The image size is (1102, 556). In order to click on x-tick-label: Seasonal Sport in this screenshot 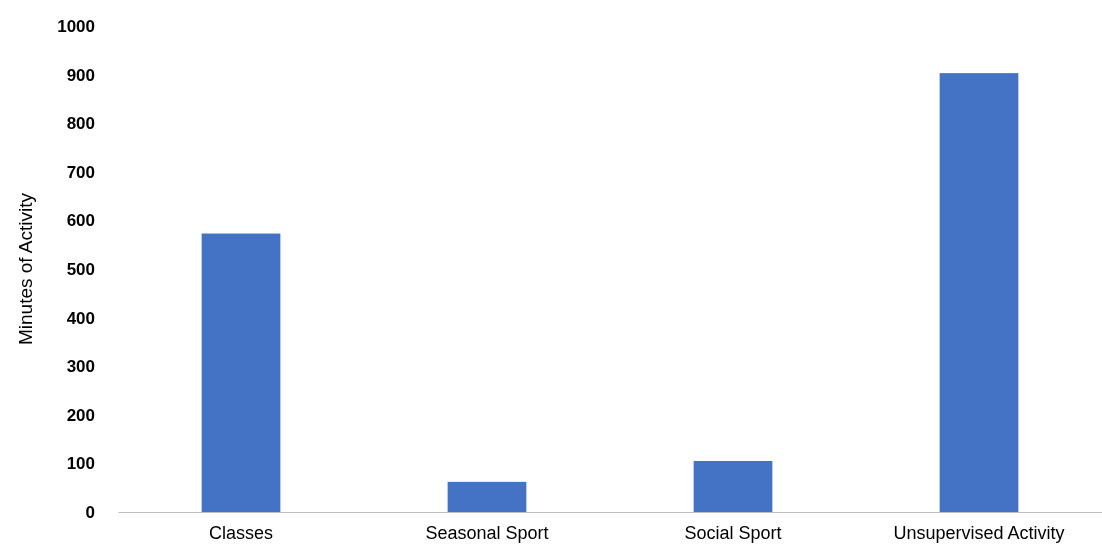, I will do `click(487, 532)`.